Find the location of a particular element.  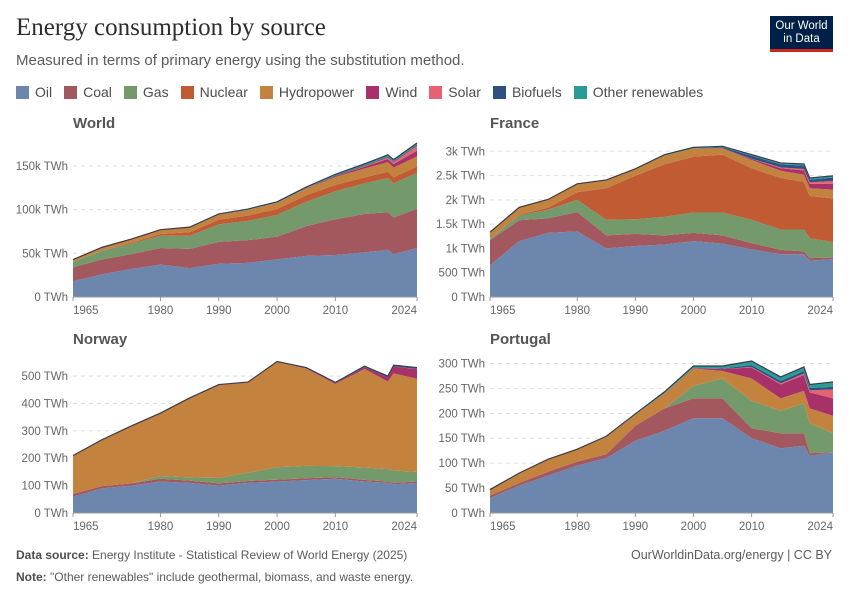

legend-item-coal: Coal is located at coordinates (88, 92).